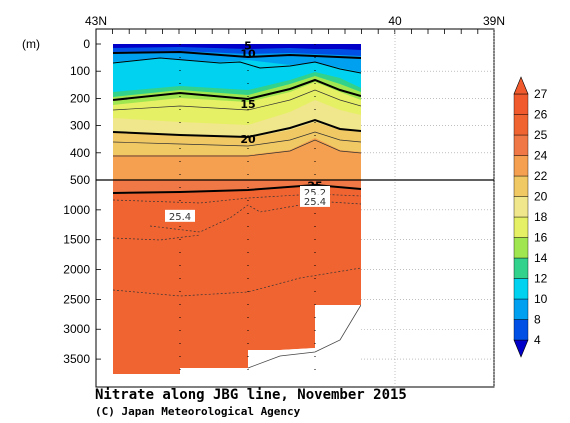 The width and height of the screenshot is (570, 423). I want to click on x-tick-label: 40, so click(395, 21).